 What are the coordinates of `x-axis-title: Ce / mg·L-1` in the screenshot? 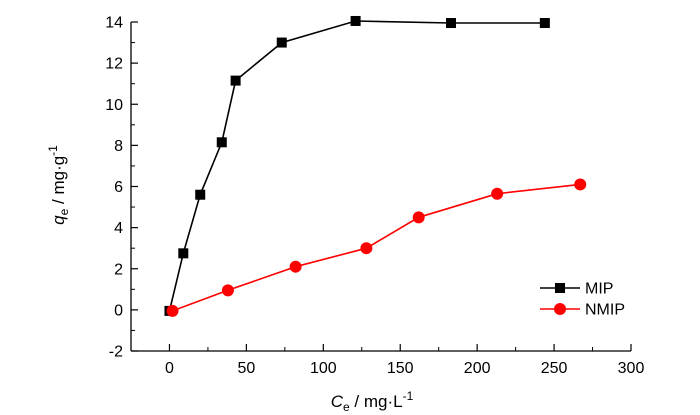 It's located at (372, 401).